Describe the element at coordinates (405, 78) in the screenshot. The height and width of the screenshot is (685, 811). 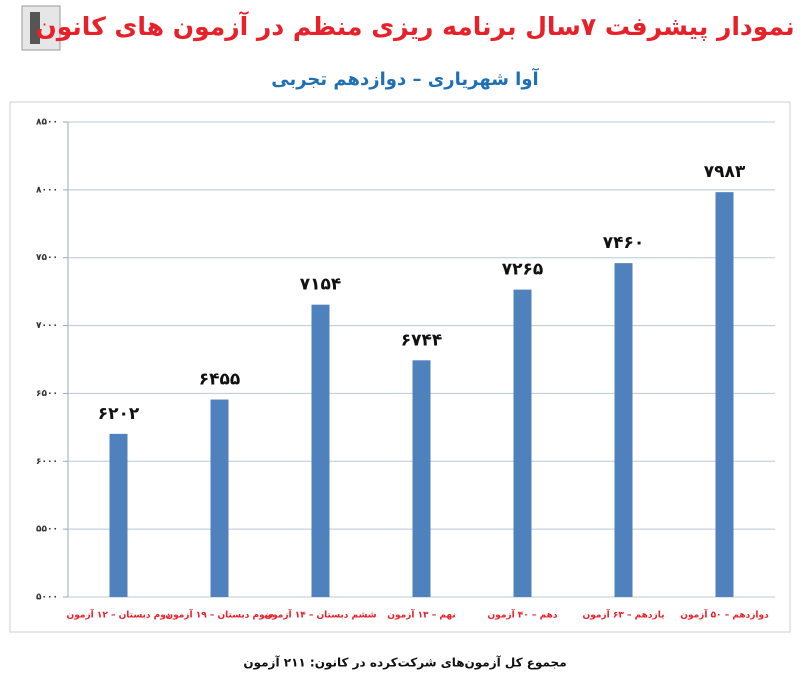
I see `chart-subtitle: آوا شهریاری – دوازدهم تجربی` at that location.